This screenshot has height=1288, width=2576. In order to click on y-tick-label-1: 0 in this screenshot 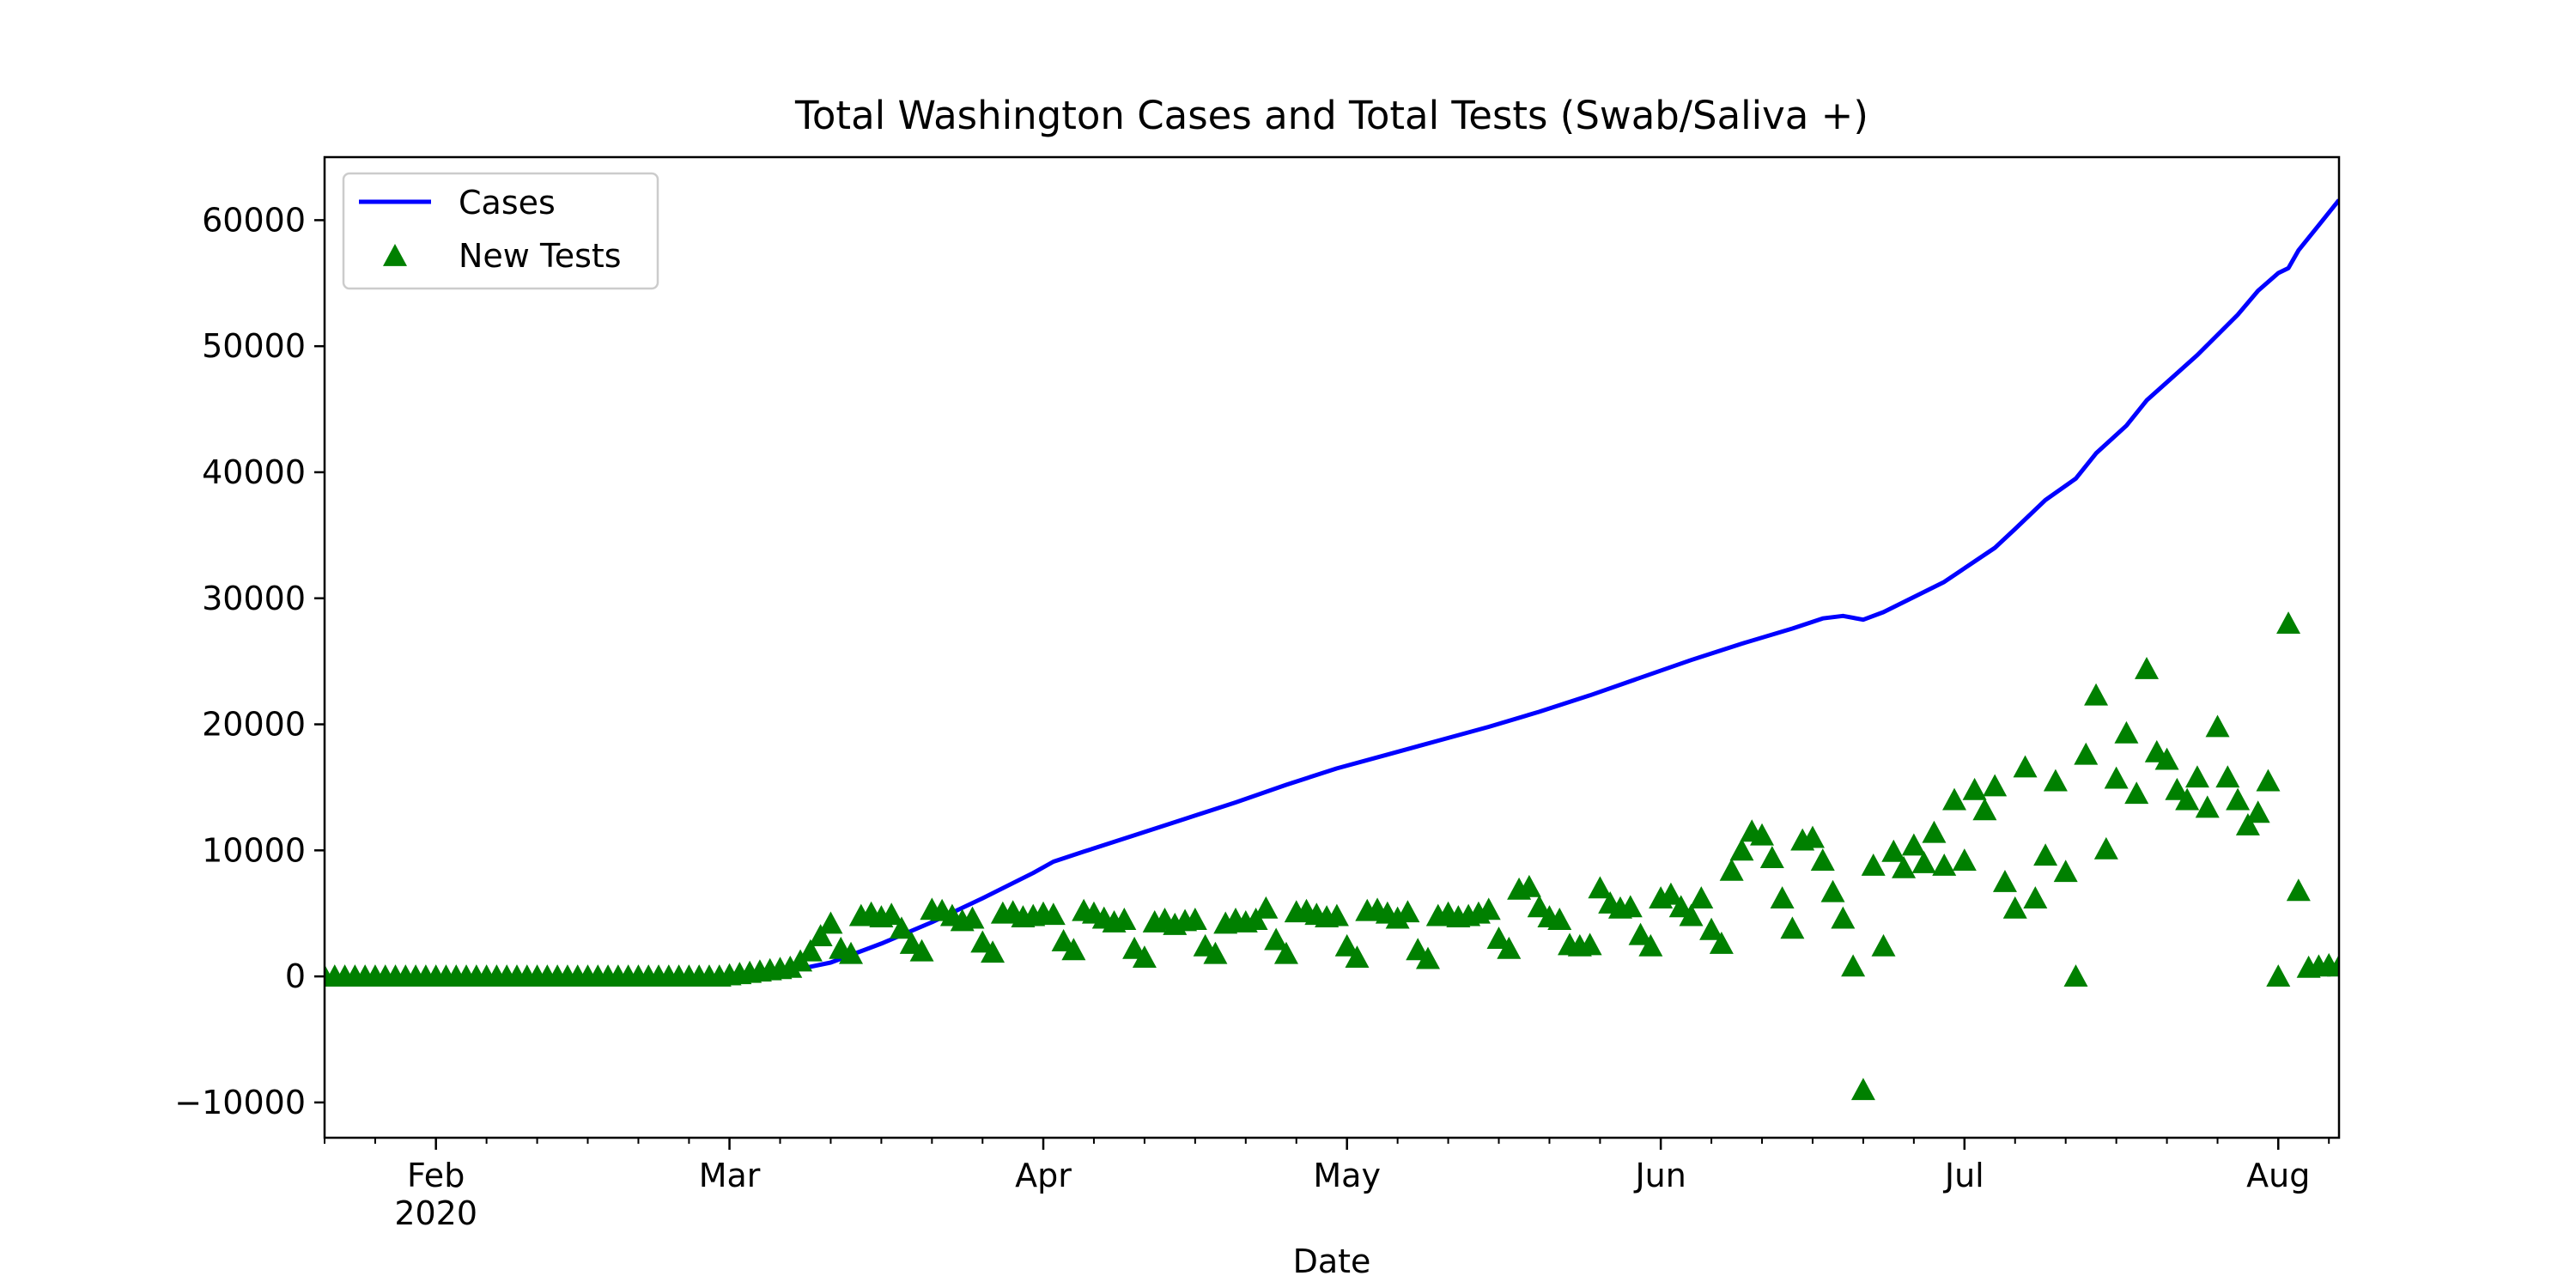, I will do `click(295, 976)`.